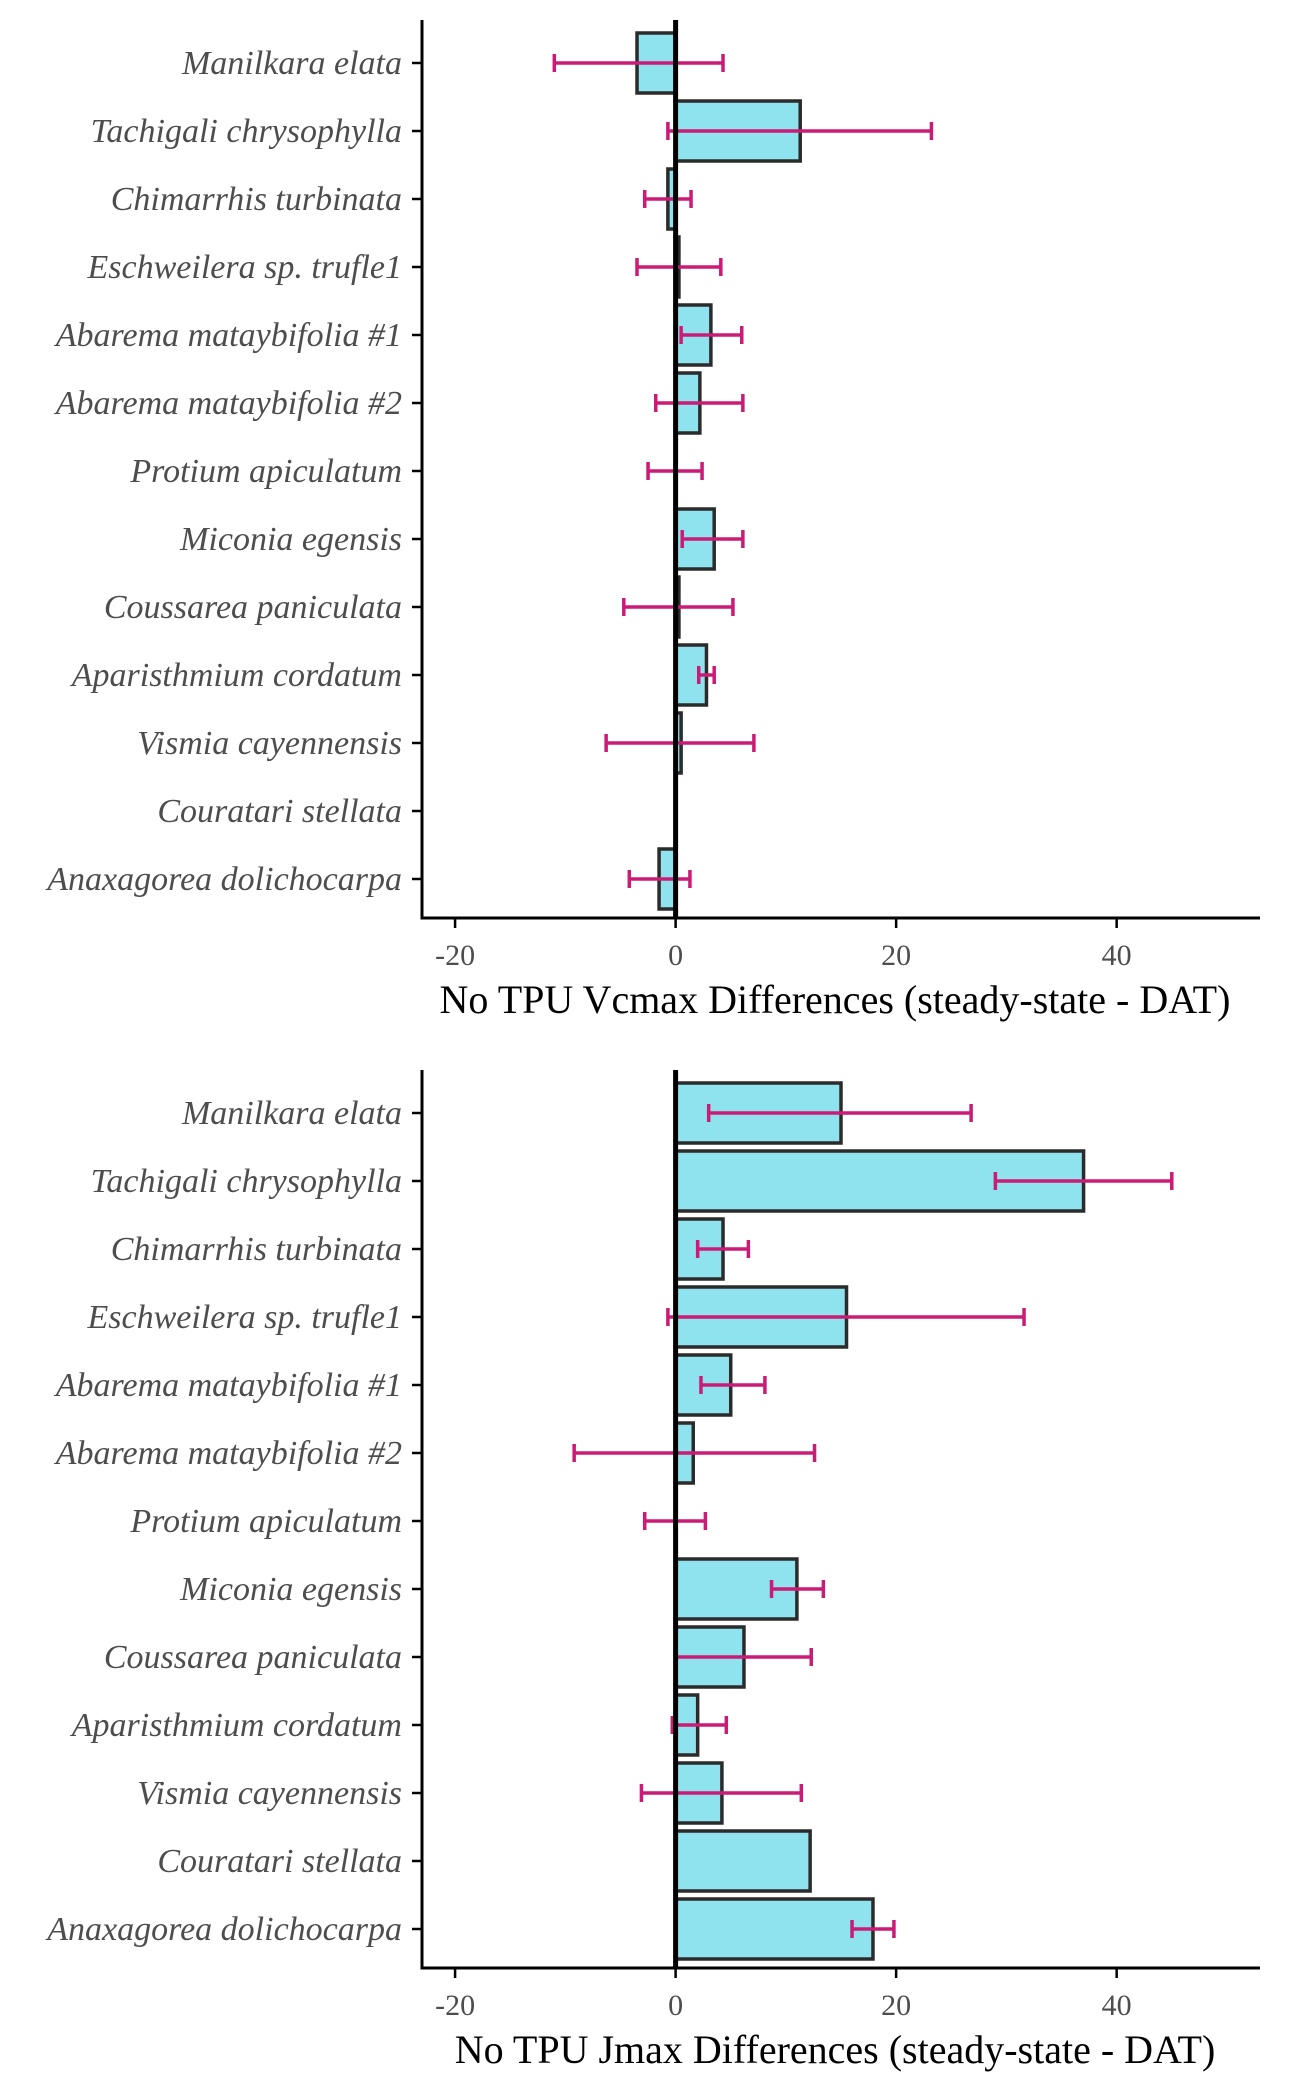 This screenshot has height=2100, width=1290. Describe the element at coordinates (879, 1521) in the screenshot. I see `bars` at that location.